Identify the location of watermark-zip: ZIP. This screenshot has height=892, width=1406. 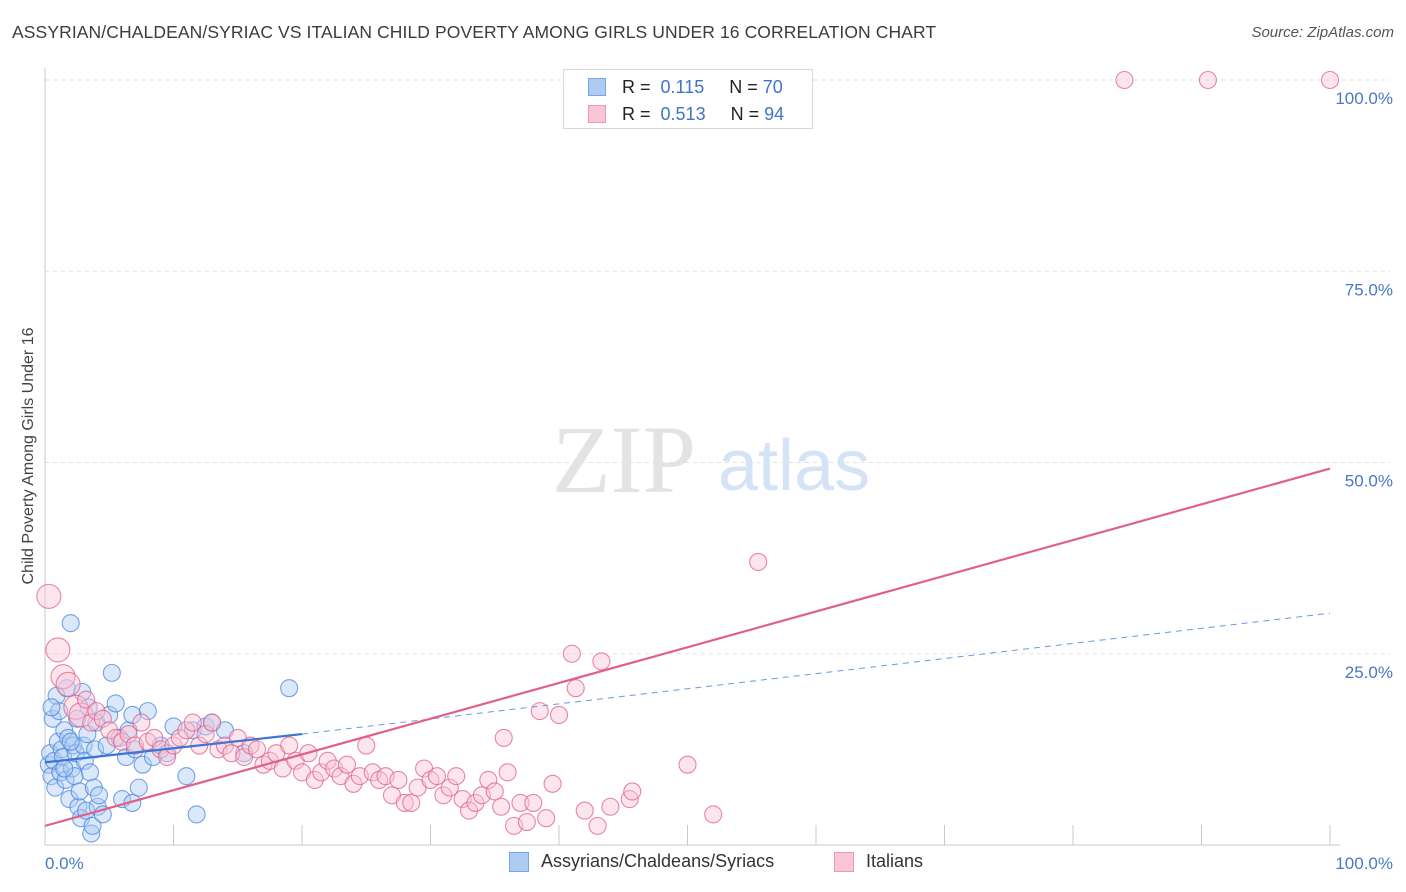
(624, 459).